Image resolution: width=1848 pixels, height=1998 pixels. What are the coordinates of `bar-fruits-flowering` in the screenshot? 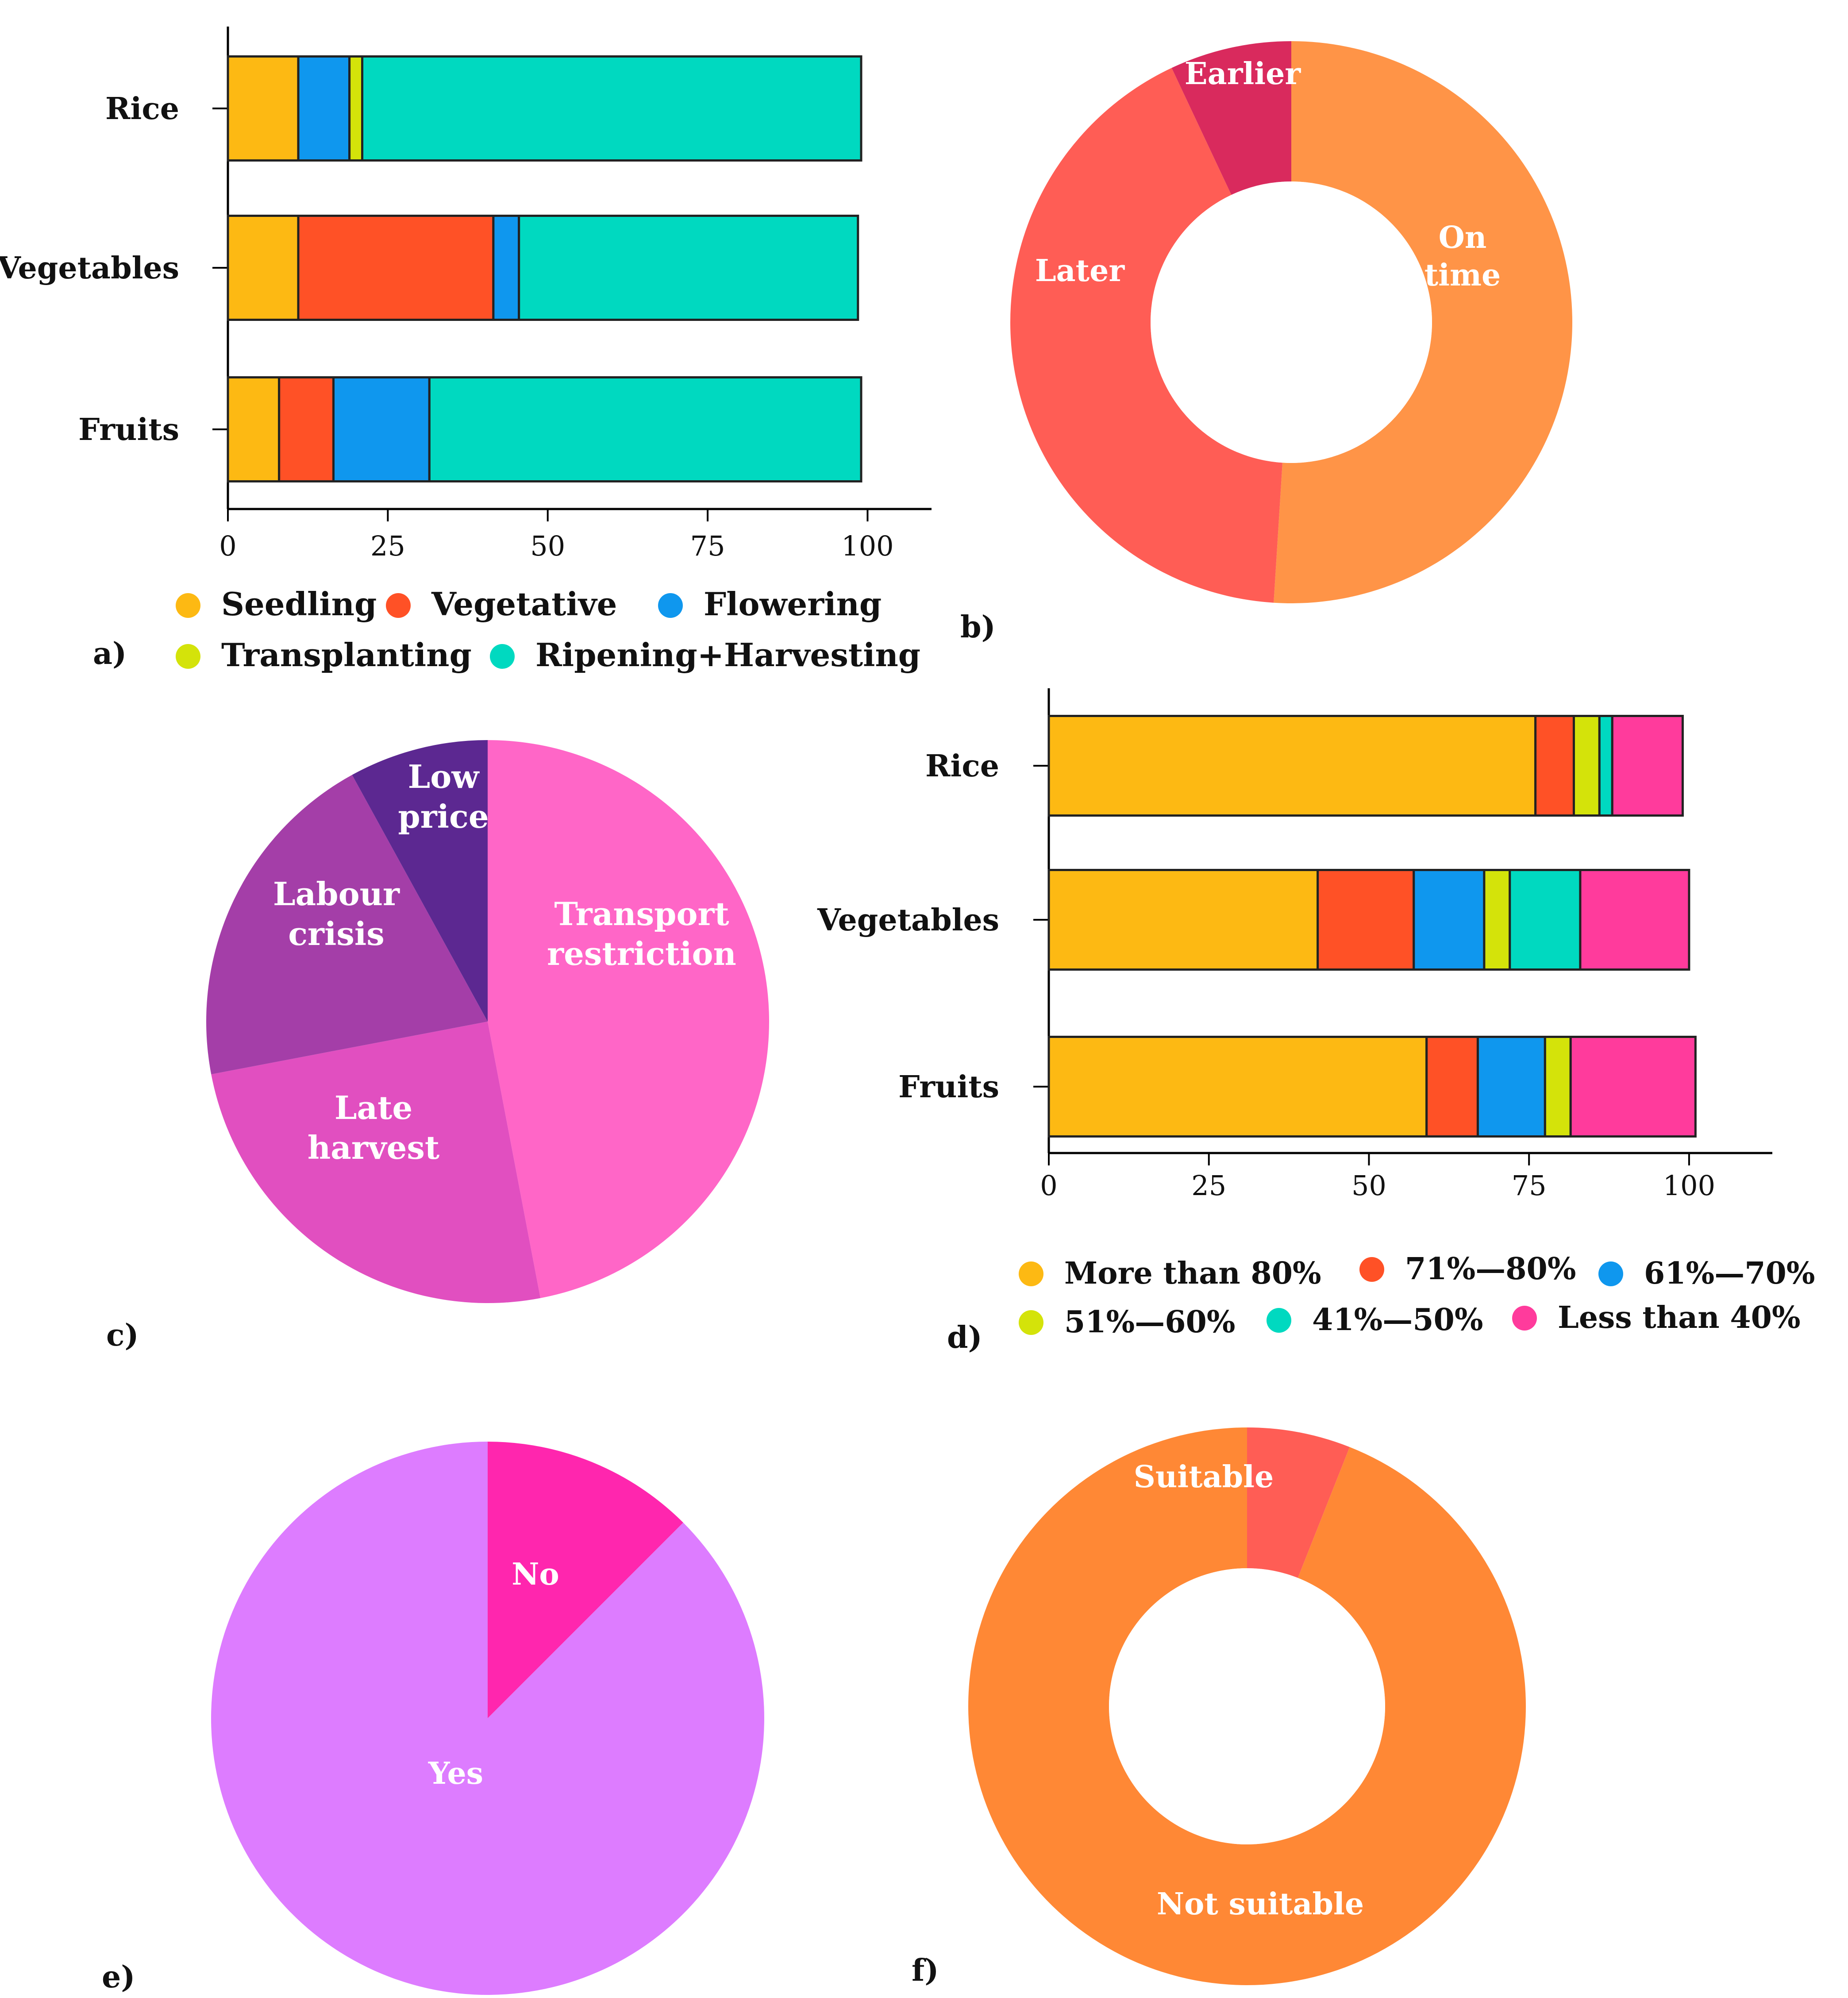 It's located at (381, 429).